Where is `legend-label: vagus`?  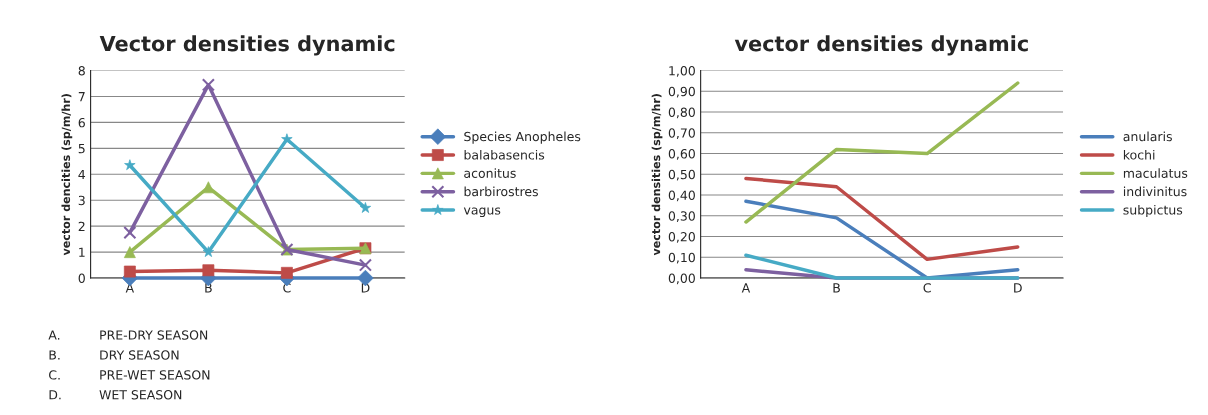 legend-label: vagus is located at coordinates (482, 212).